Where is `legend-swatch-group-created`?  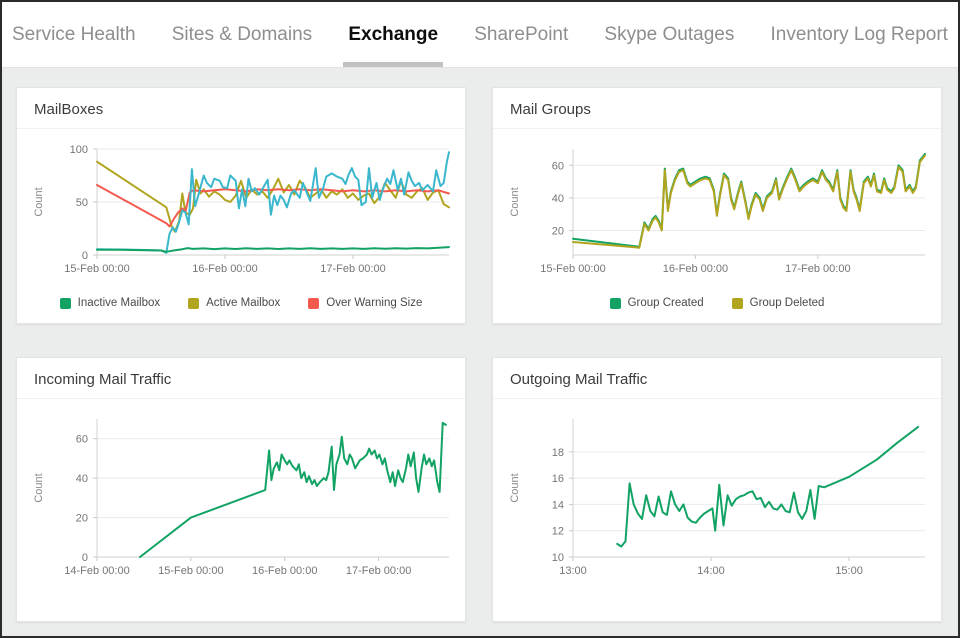 legend-swatch-group-created is located at coordinates (615, 303).